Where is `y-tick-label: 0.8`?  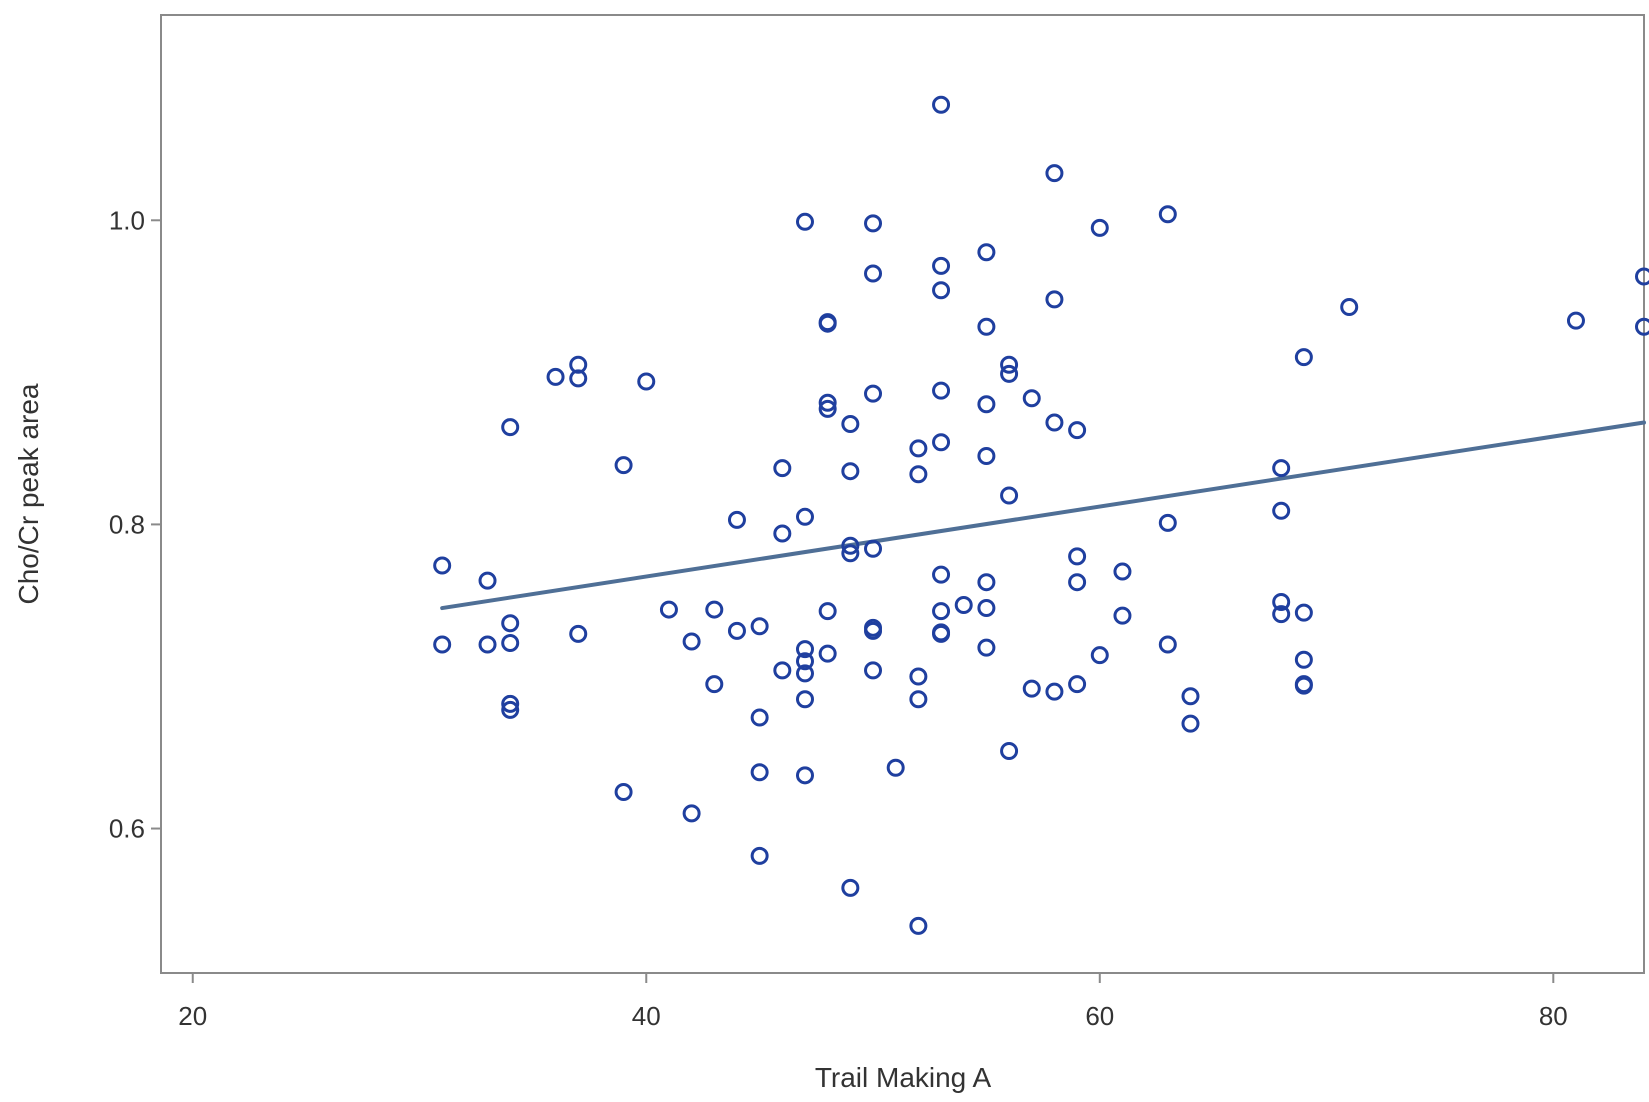
y-tick-label: 0.8 is located at coordinates (127, 524).